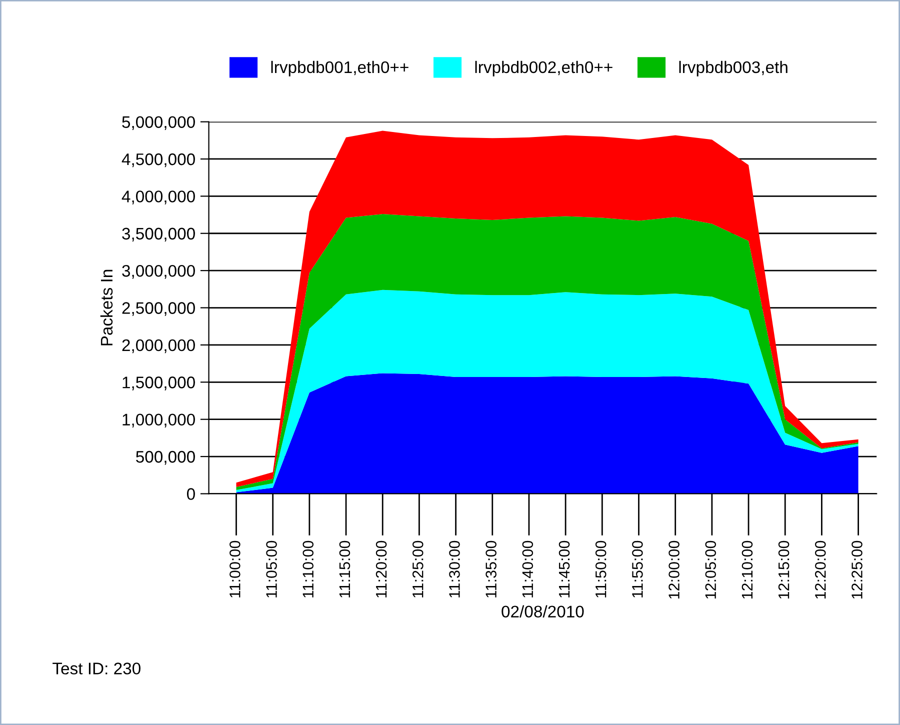 Image resolution: width=900 pixels, height=725 pixels. Describe the element at coordinates (344, 569) in the screenshot. I see `x-tick-label: 11:15:00` at that location.